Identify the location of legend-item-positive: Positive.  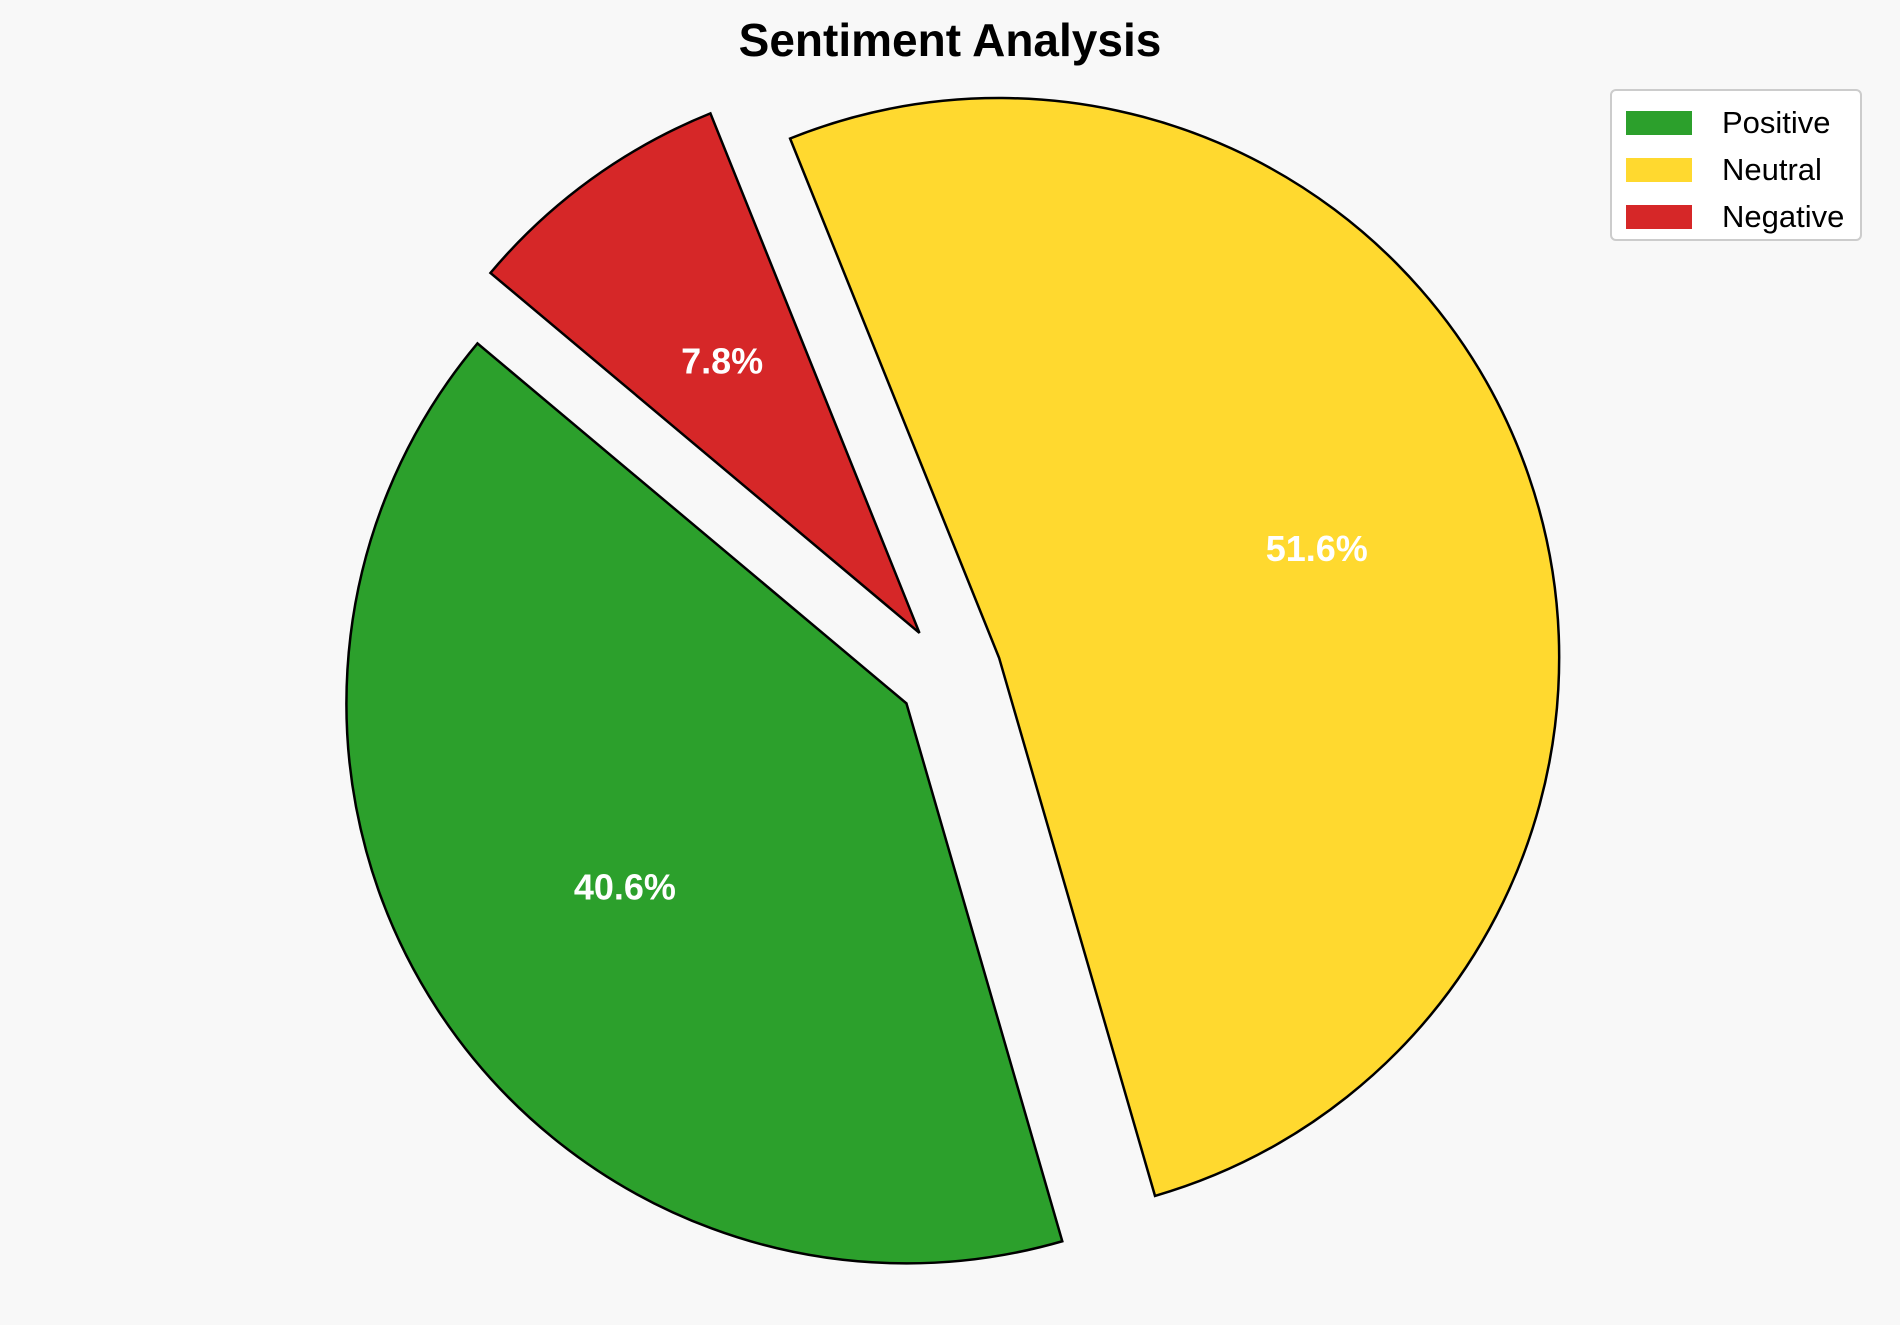
(1743, 122).